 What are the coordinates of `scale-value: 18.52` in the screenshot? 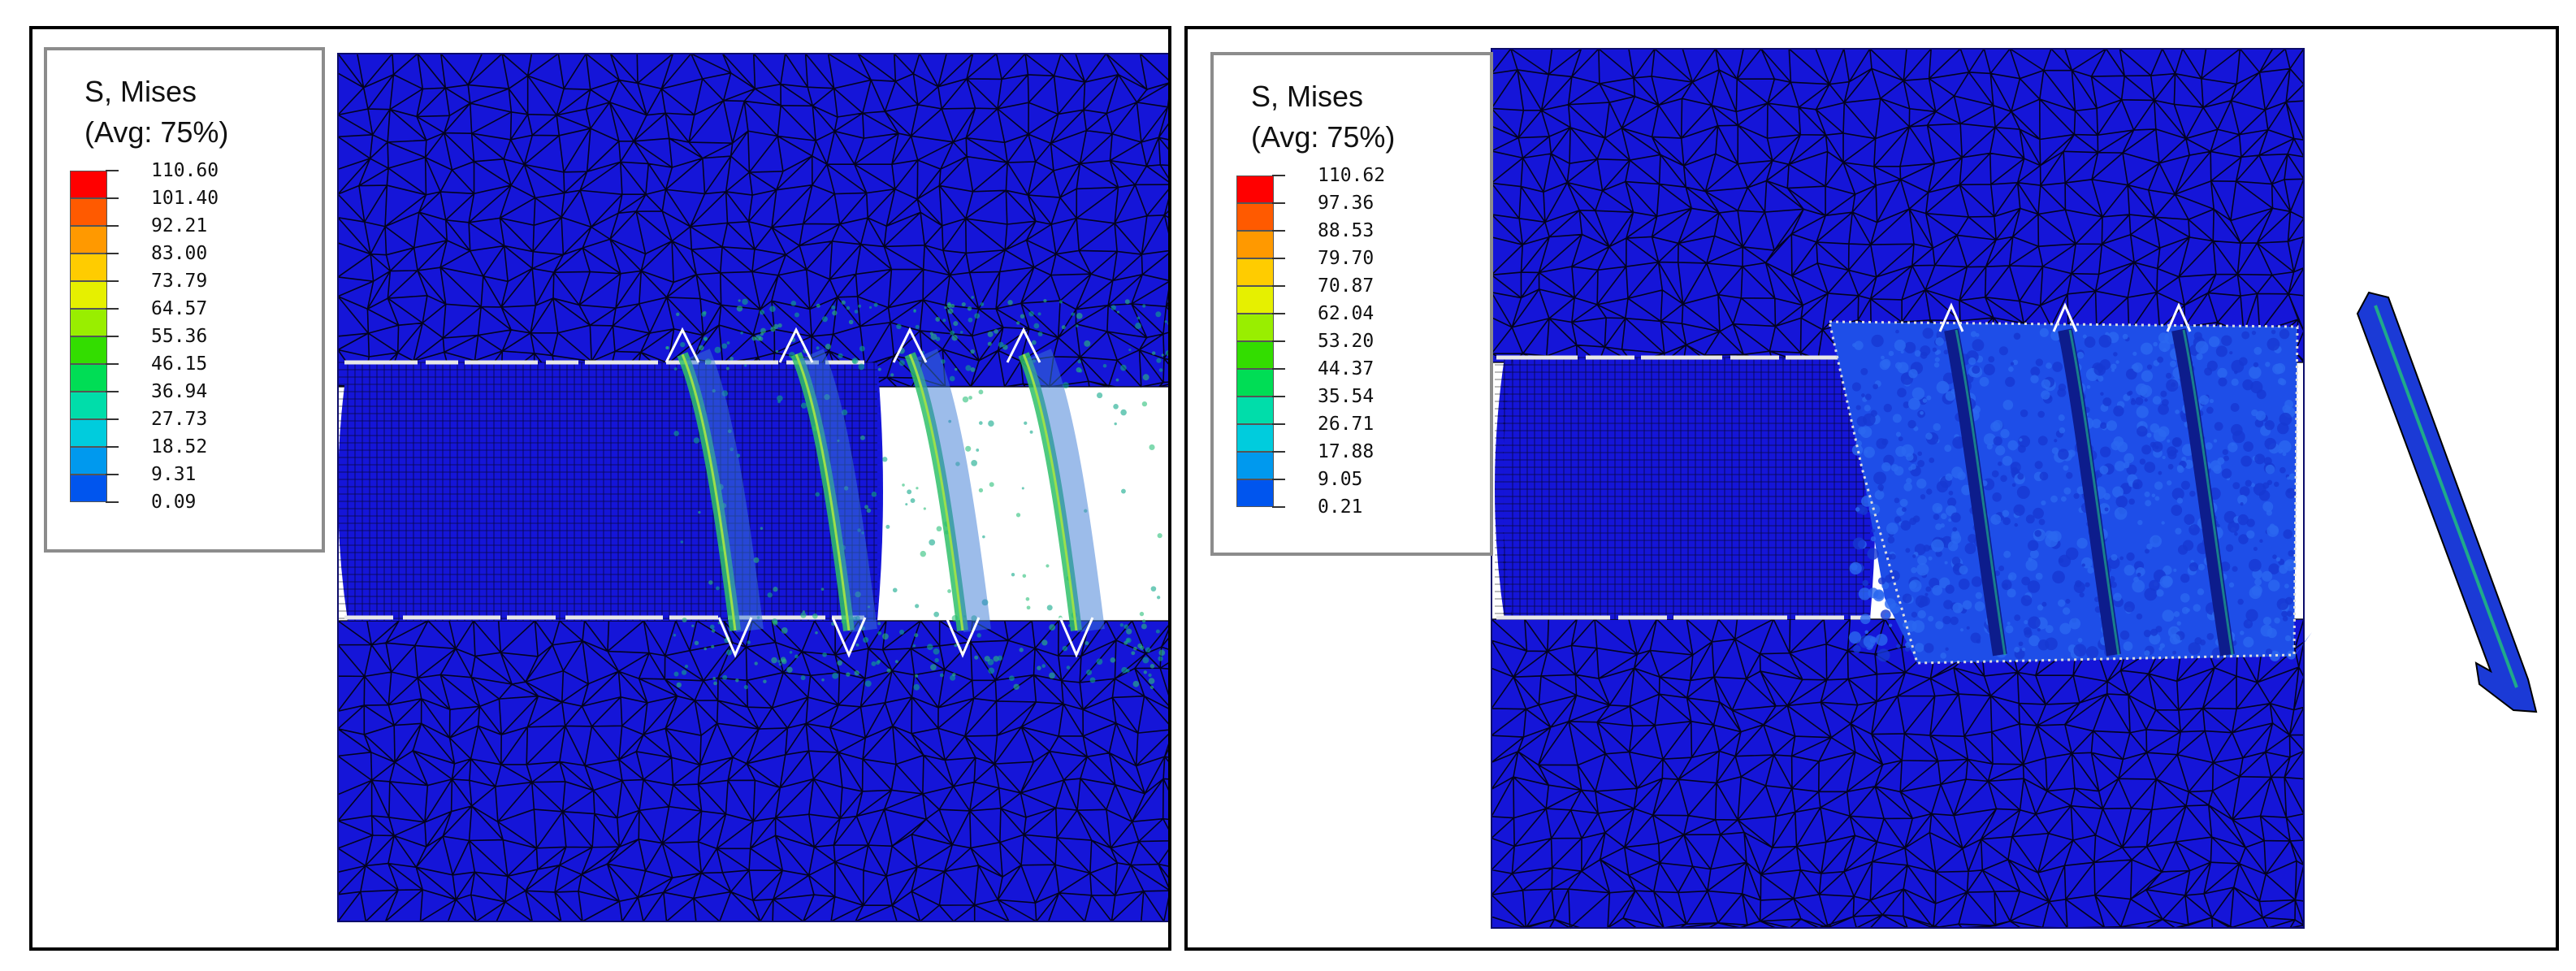 It's located at (179, 446).